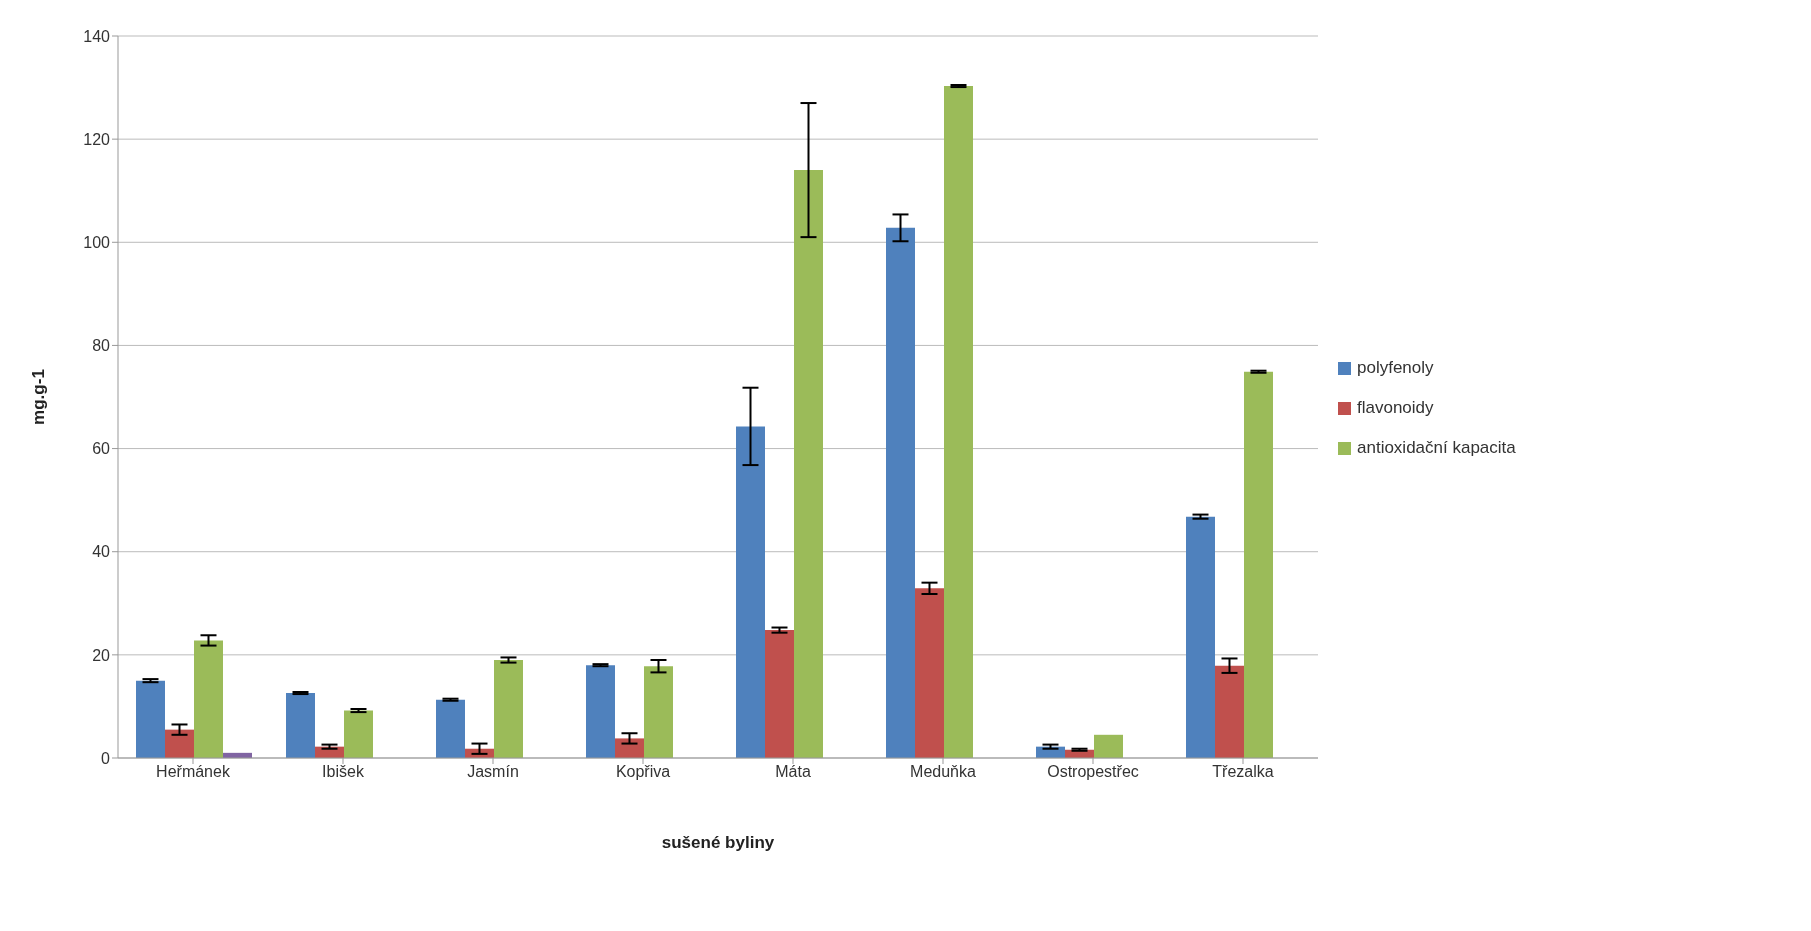 The image size is (1811, 931). Describe the element at coordinates (943, 772) in the screenshot. I see `x-tick-label: Meduňka` at that location.